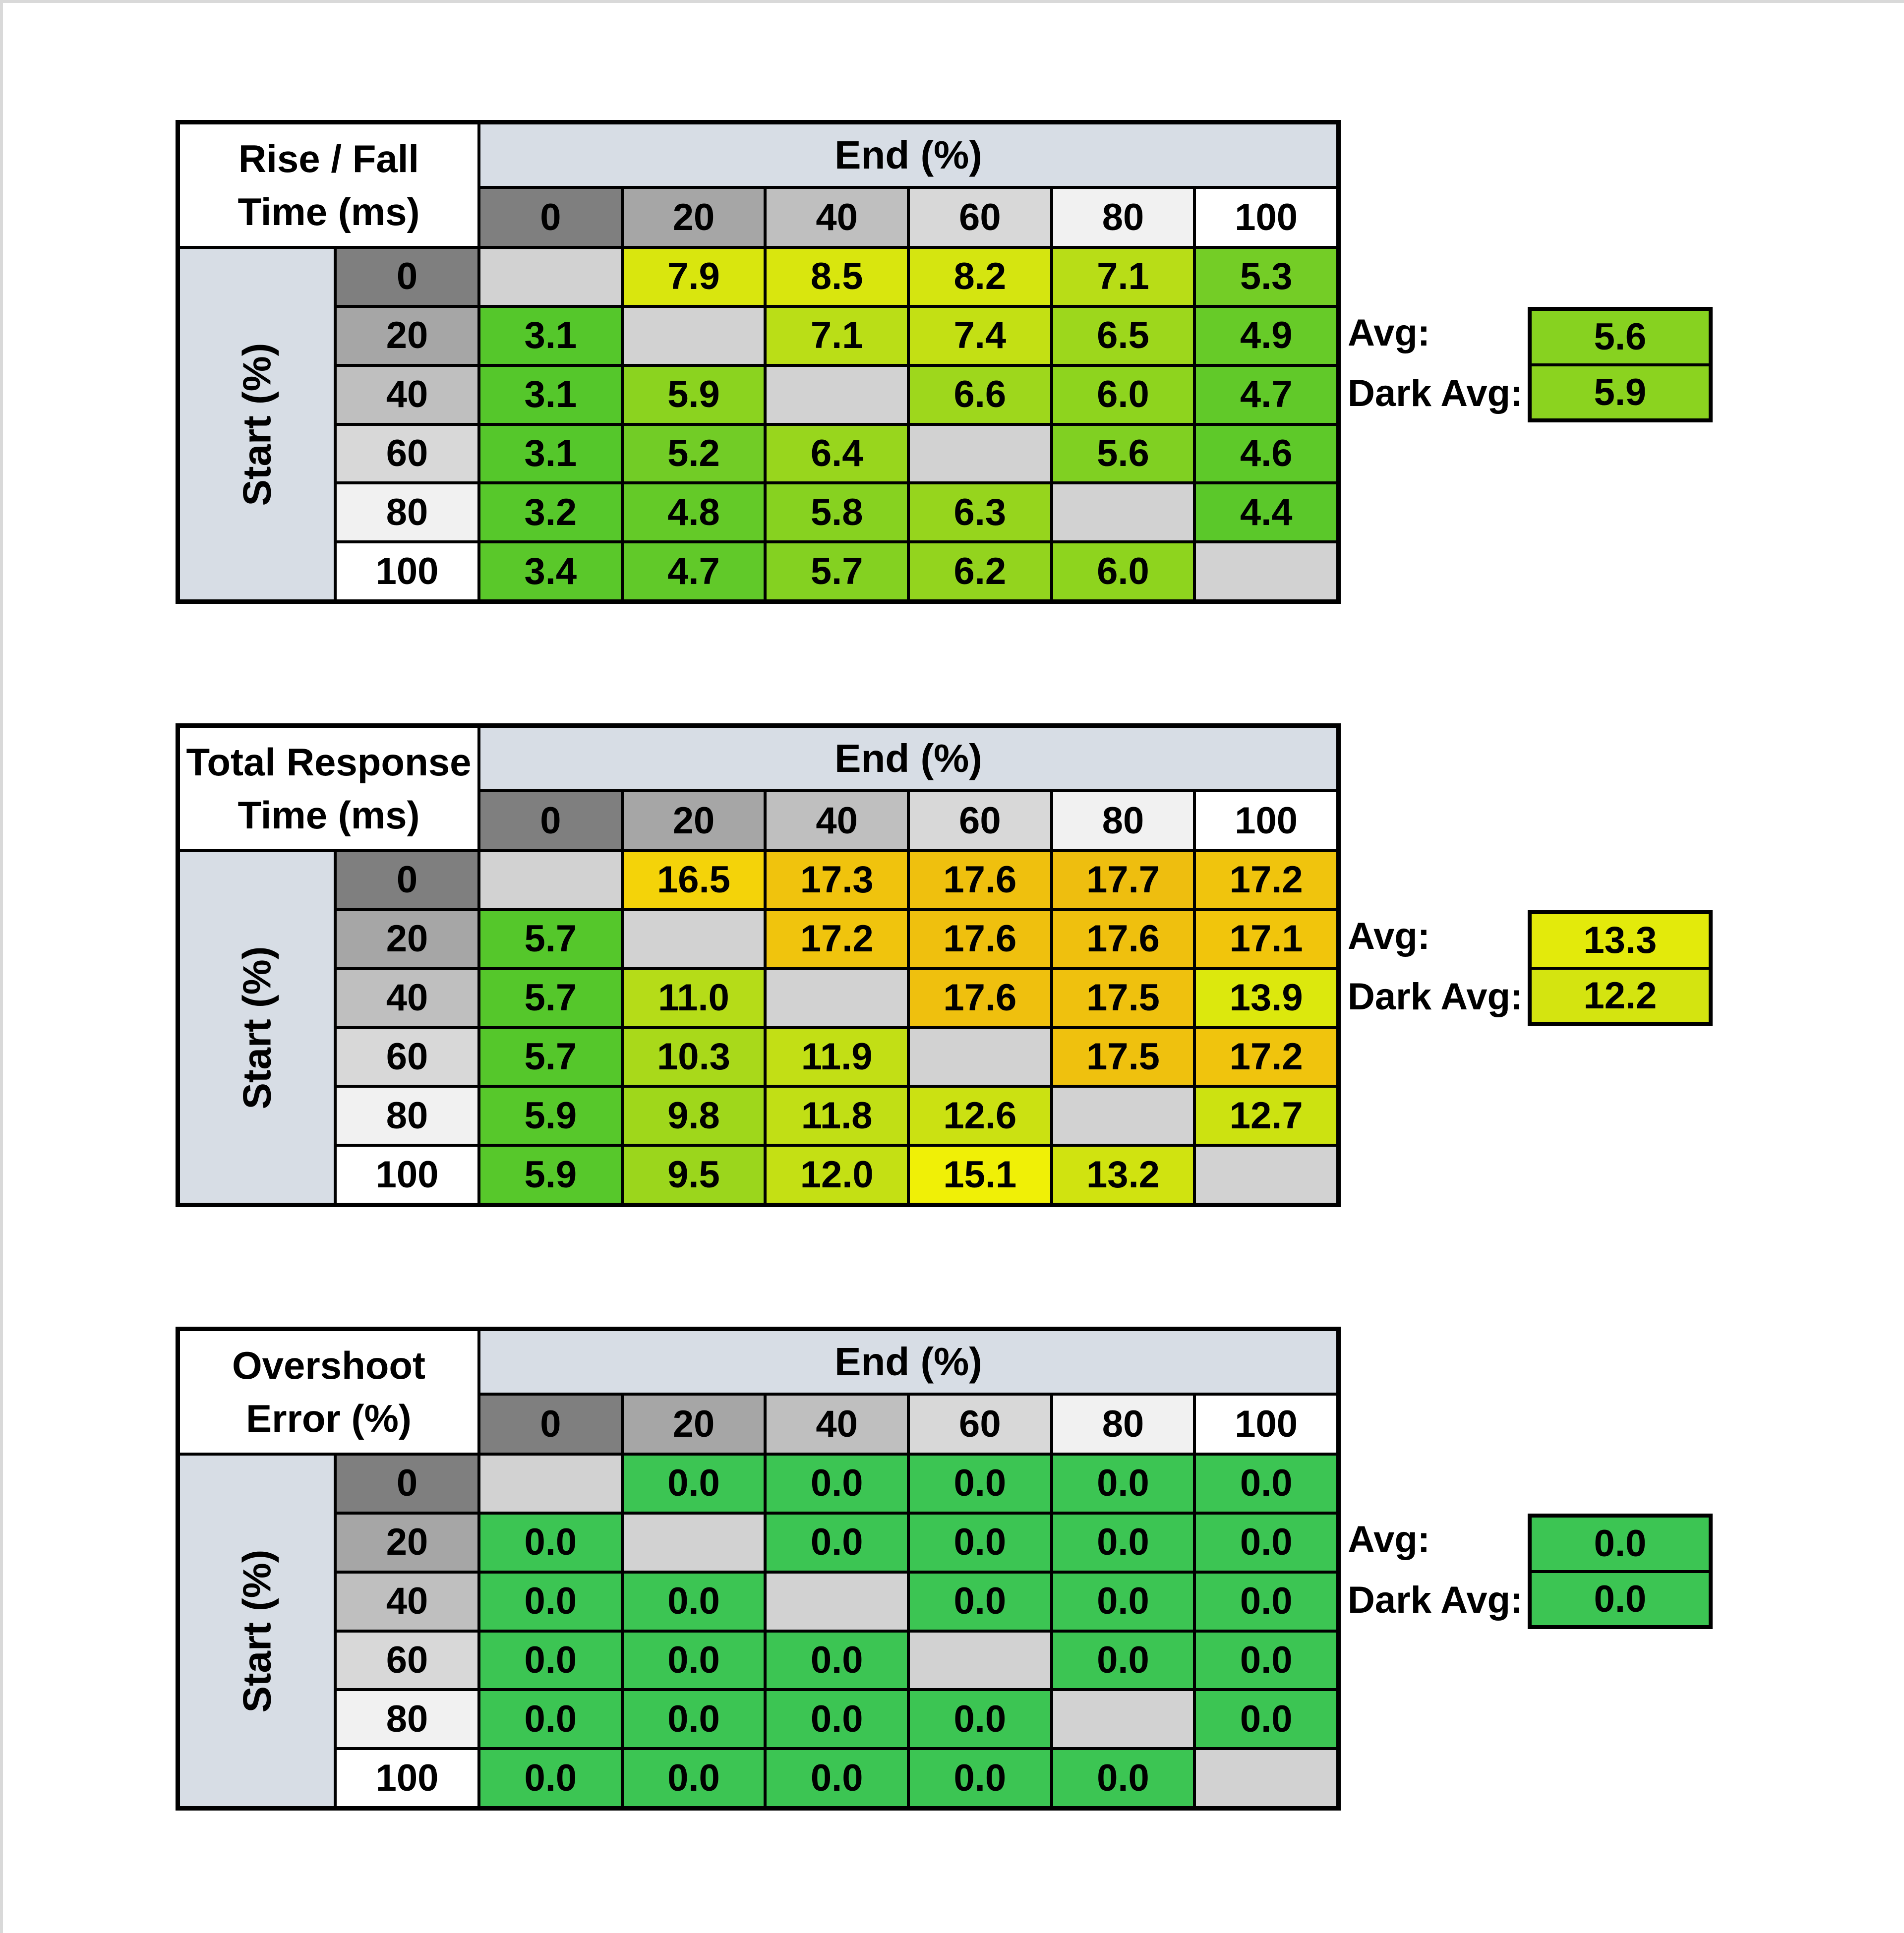 This screenshot has height=1933, width=1904. What do you see at coordinates (328, 788) in the screenshot?
I see `table-title-total-response: Total Response Time (ms)` at bounding box center [328, 788].